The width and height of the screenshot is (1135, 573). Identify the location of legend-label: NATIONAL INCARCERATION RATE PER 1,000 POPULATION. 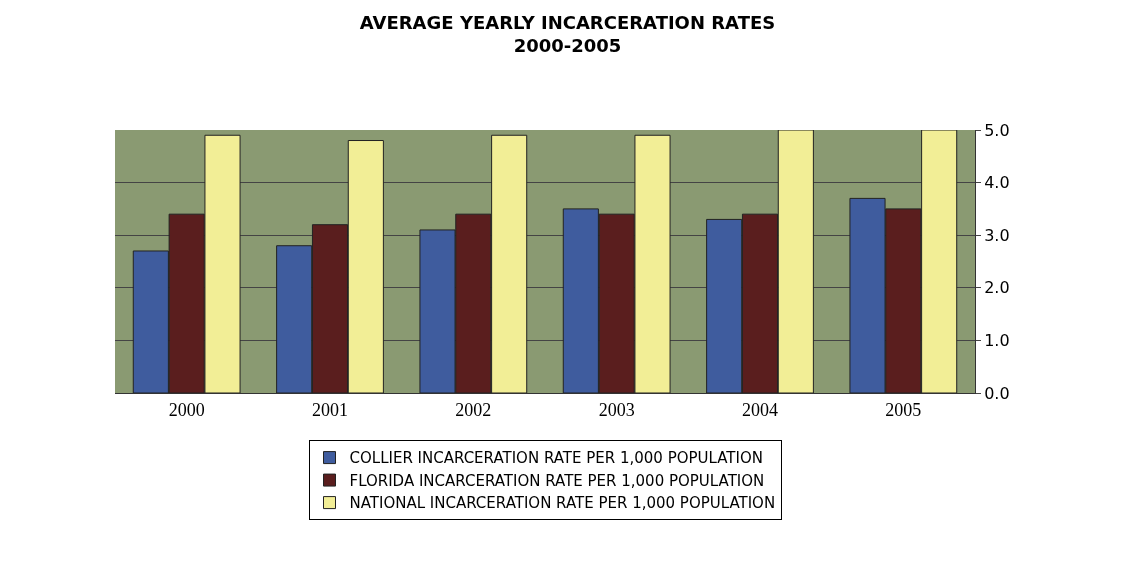
(562, 503).